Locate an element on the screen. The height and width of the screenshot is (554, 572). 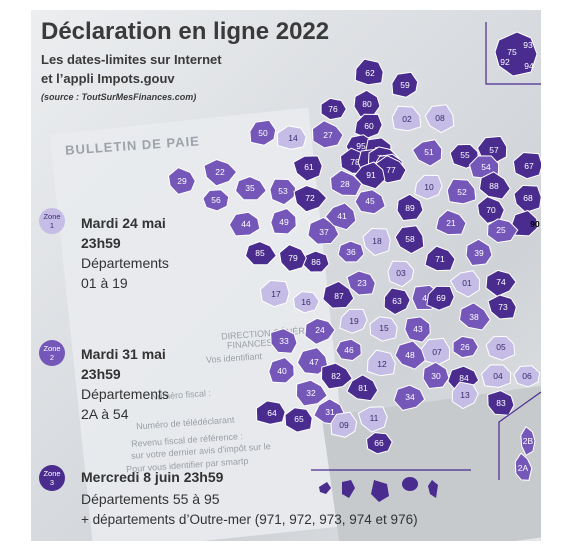
department-52-shape is located at coordinates (461, 191).